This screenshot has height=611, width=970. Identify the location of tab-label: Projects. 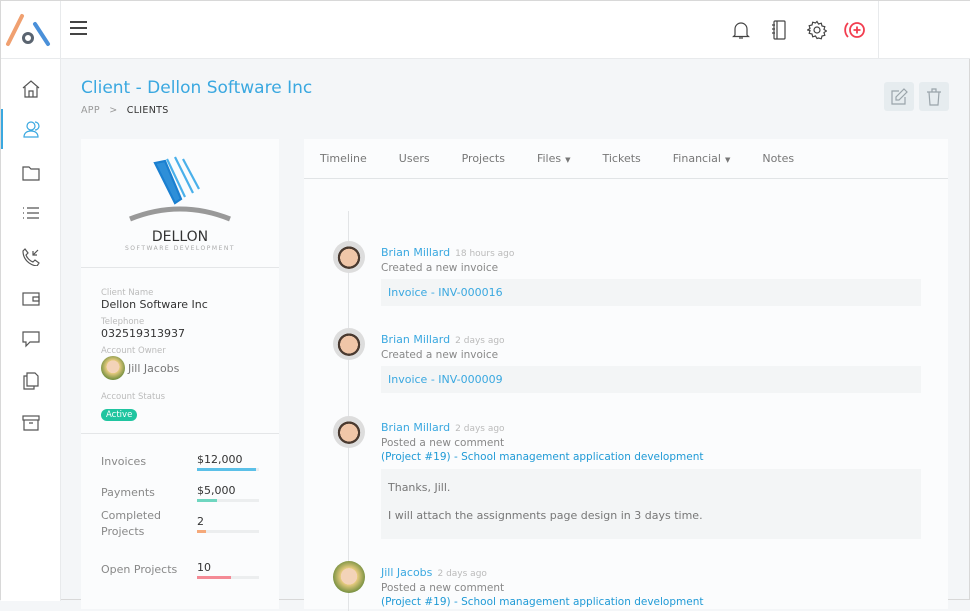
(483, 158).